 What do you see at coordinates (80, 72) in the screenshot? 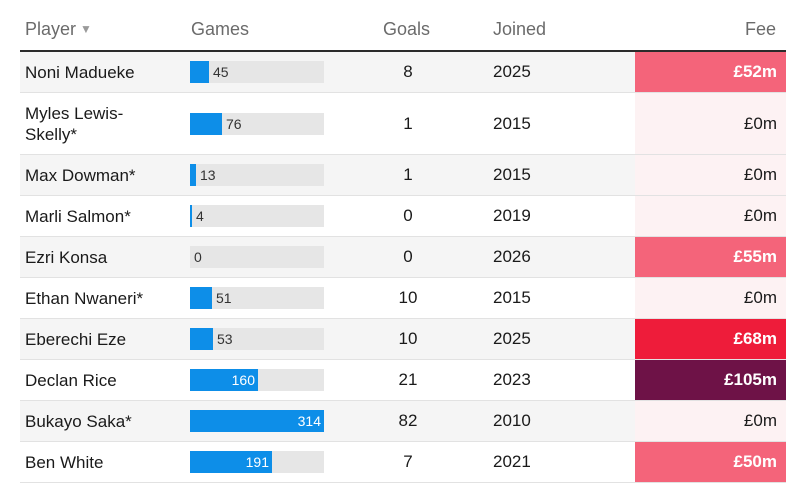
I see `player-name: Noni Madueke` at bounding box center [80, 72].